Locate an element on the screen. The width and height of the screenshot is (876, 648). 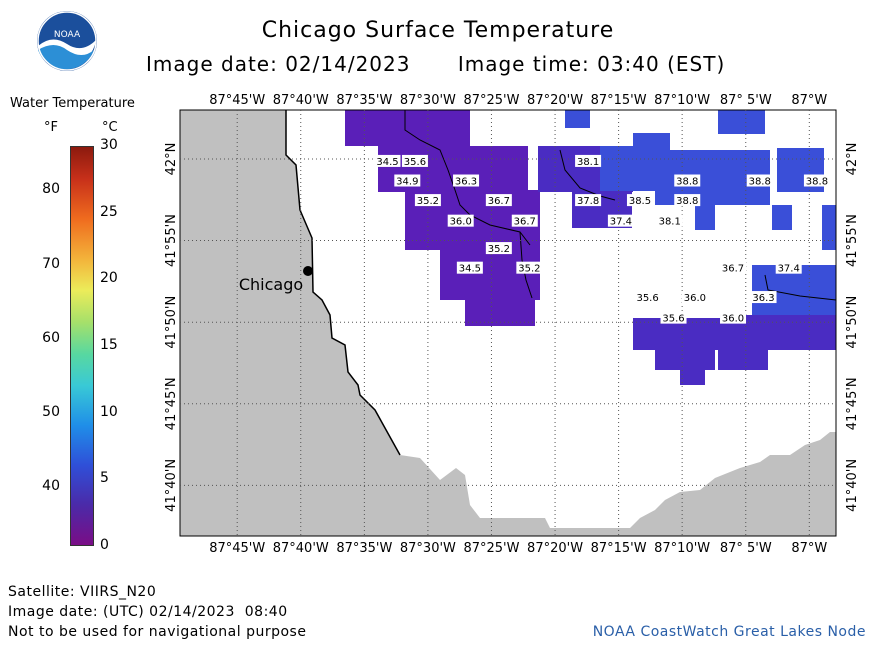
svg-text: 36.3 is located at coordinates (466, 182).